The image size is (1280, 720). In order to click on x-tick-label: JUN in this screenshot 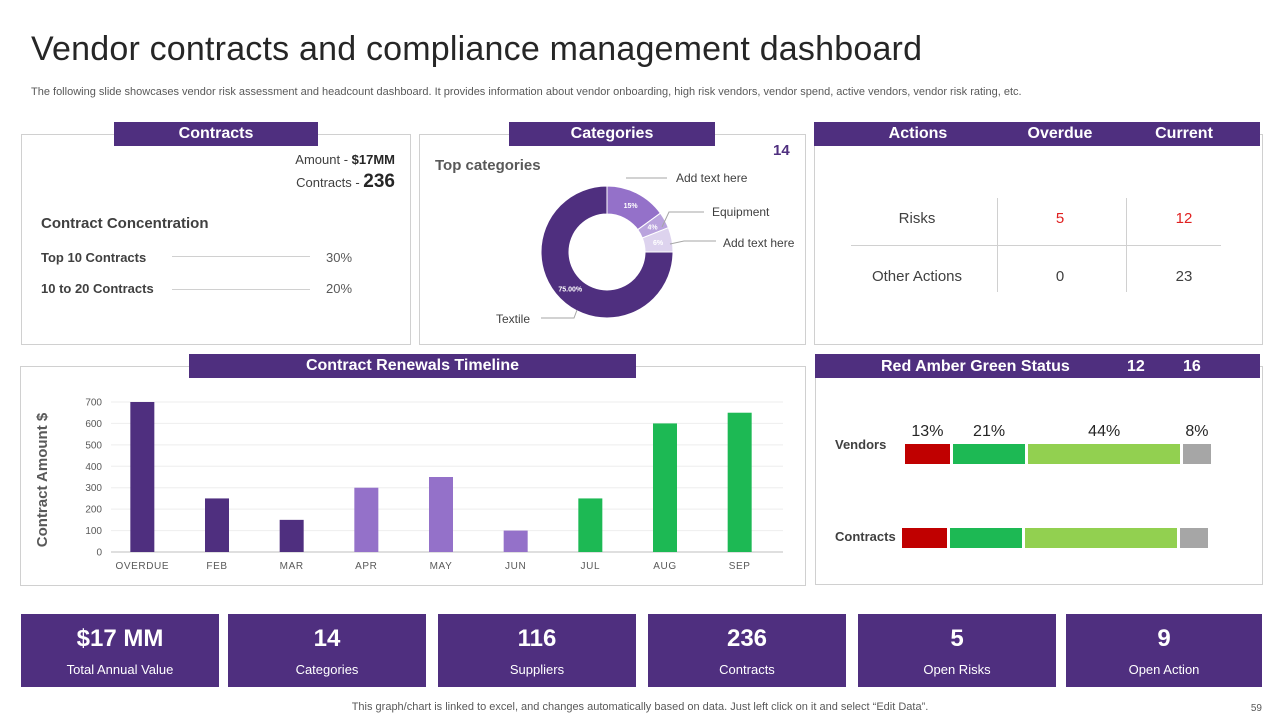, I will do `click(515, 566)`.